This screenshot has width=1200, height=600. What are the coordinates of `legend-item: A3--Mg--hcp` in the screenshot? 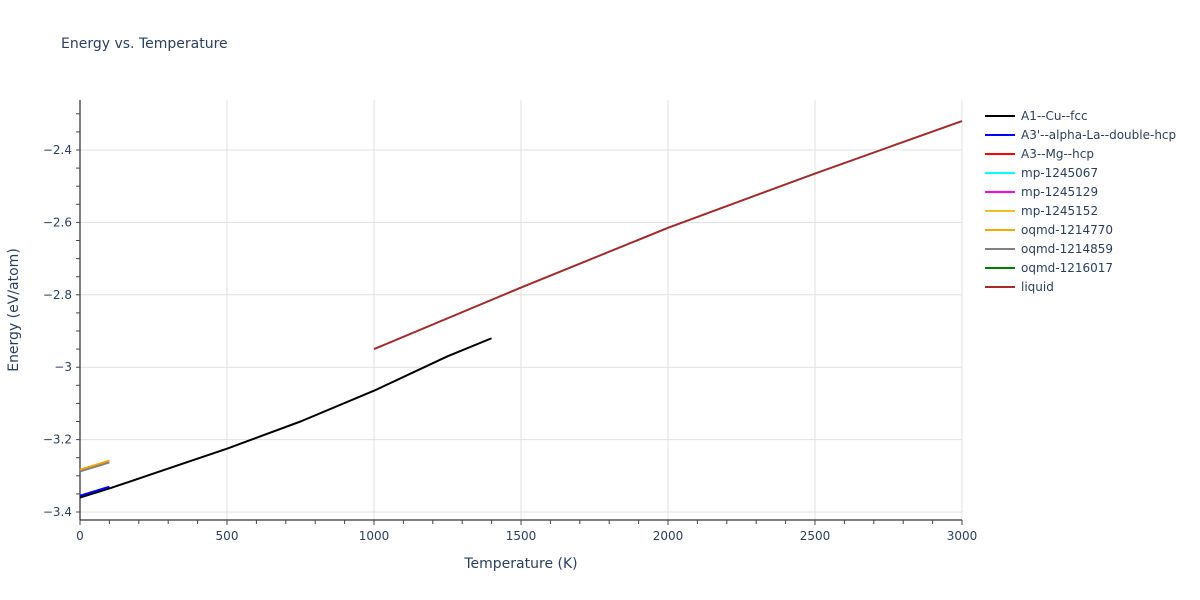 It's located at (1080, 153).